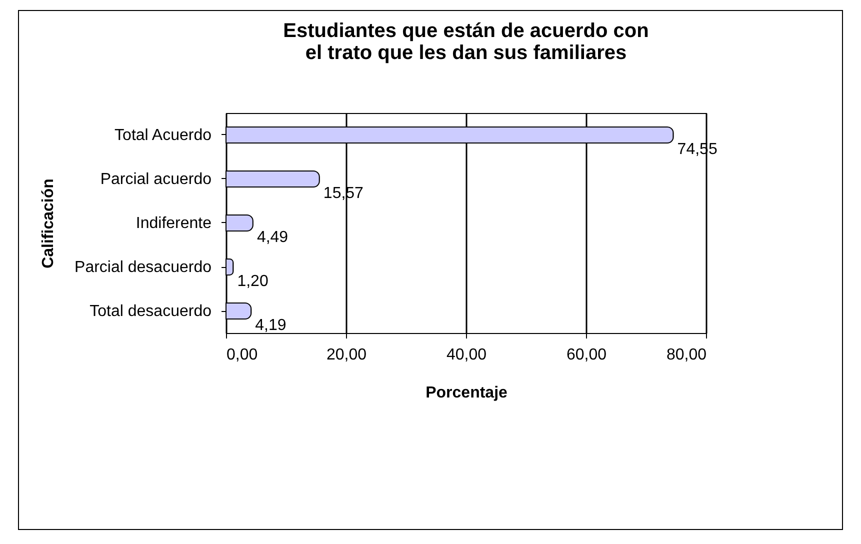 The height and width of the screenshot is (544, 861). Describe the element at coordinates (466, 42) in the screenshot. I see `chart-title: Estudiantes que están de acuerdo con el trato que les dan sus familiares` at that location.